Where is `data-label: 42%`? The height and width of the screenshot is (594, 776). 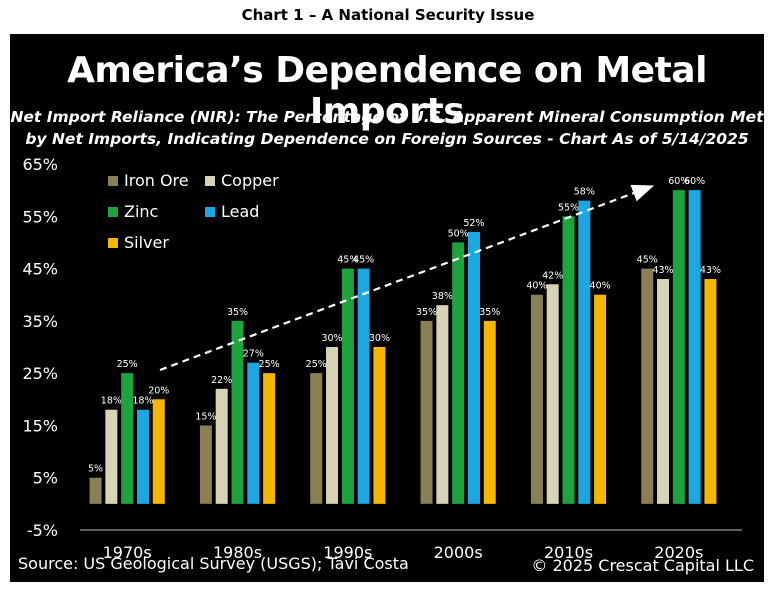
data-label: 42% is located at coordinates (552, 275).